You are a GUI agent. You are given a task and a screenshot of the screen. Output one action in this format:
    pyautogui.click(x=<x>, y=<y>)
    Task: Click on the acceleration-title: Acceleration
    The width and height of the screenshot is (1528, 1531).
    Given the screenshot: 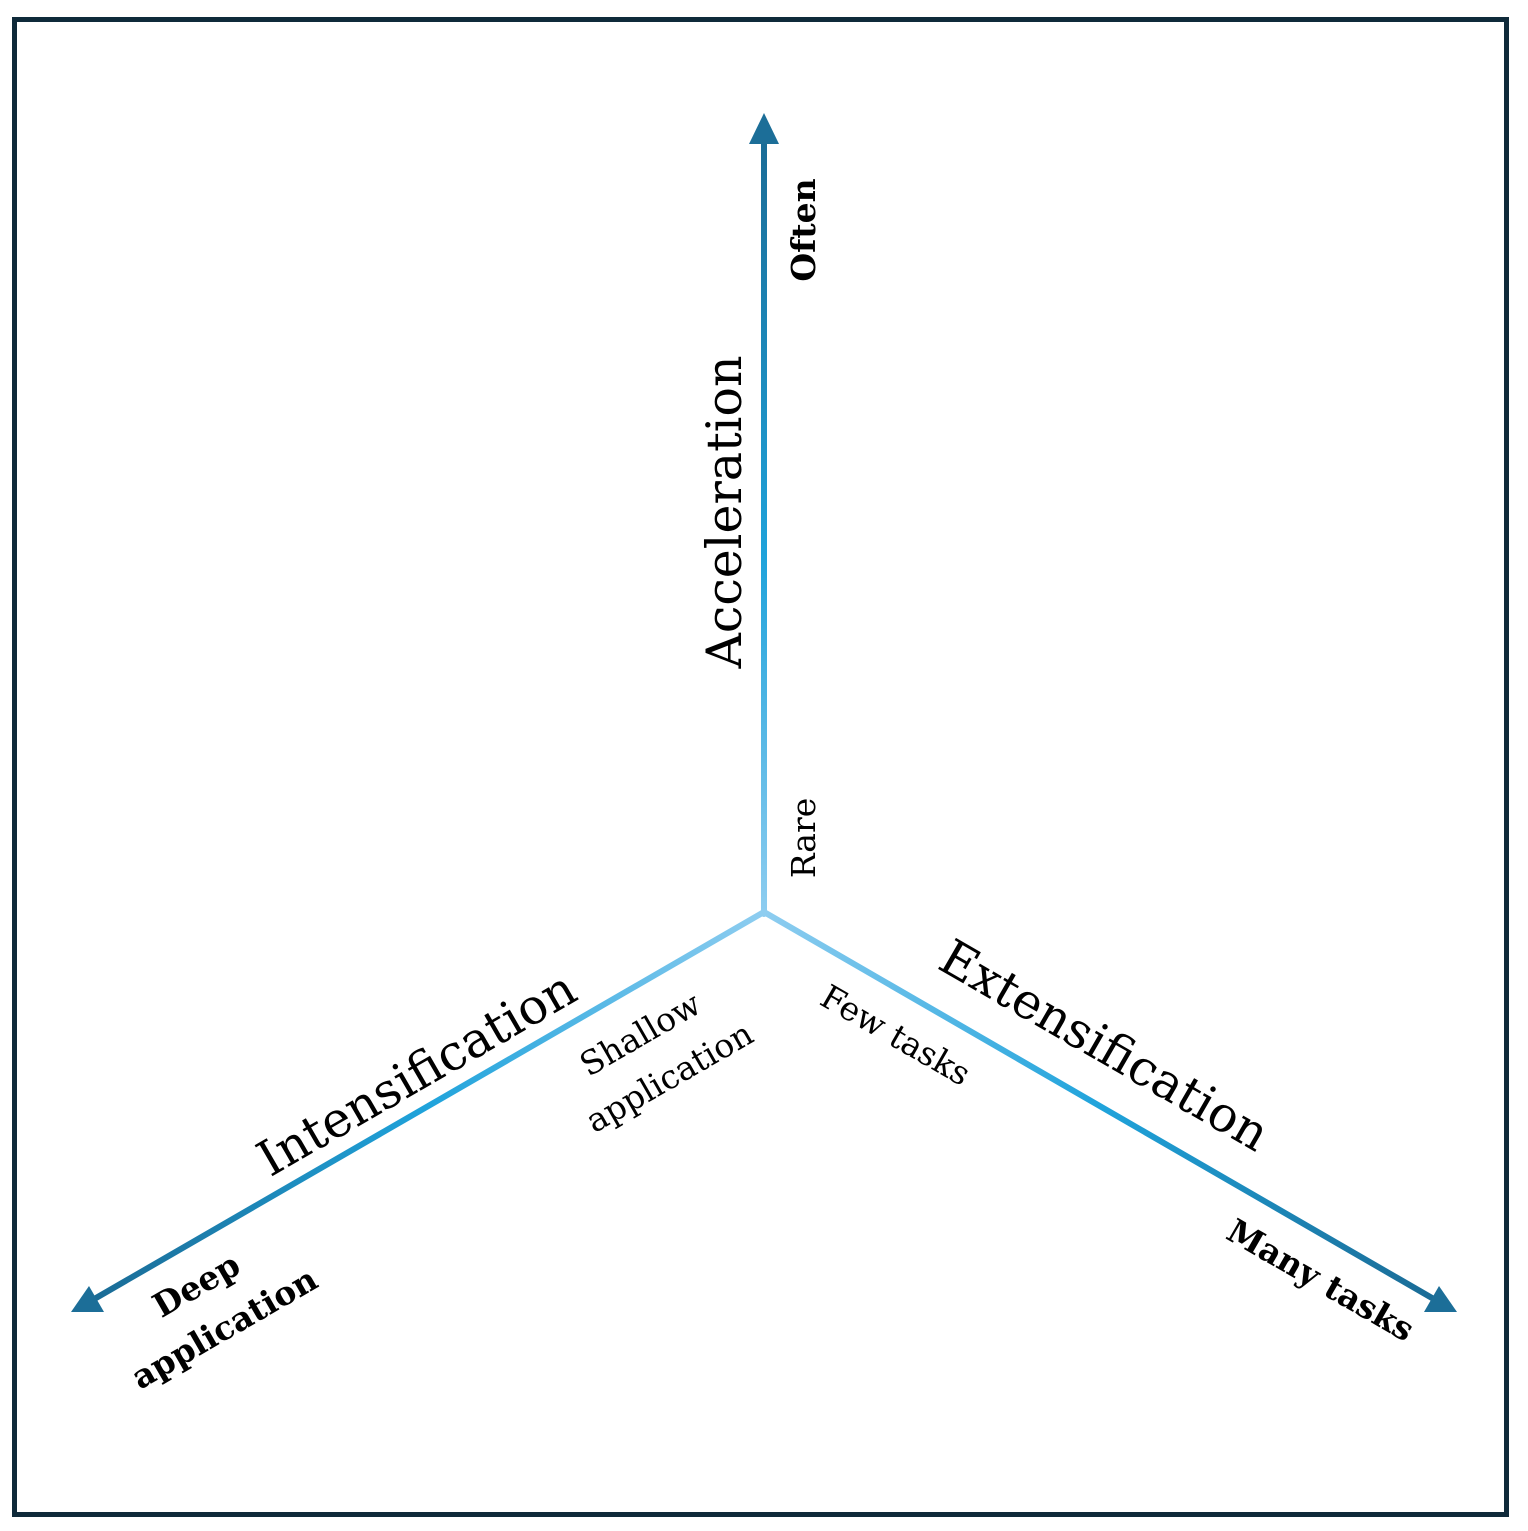 What is the action you would take?
    pyautogui.click(x=724, y=513)
    